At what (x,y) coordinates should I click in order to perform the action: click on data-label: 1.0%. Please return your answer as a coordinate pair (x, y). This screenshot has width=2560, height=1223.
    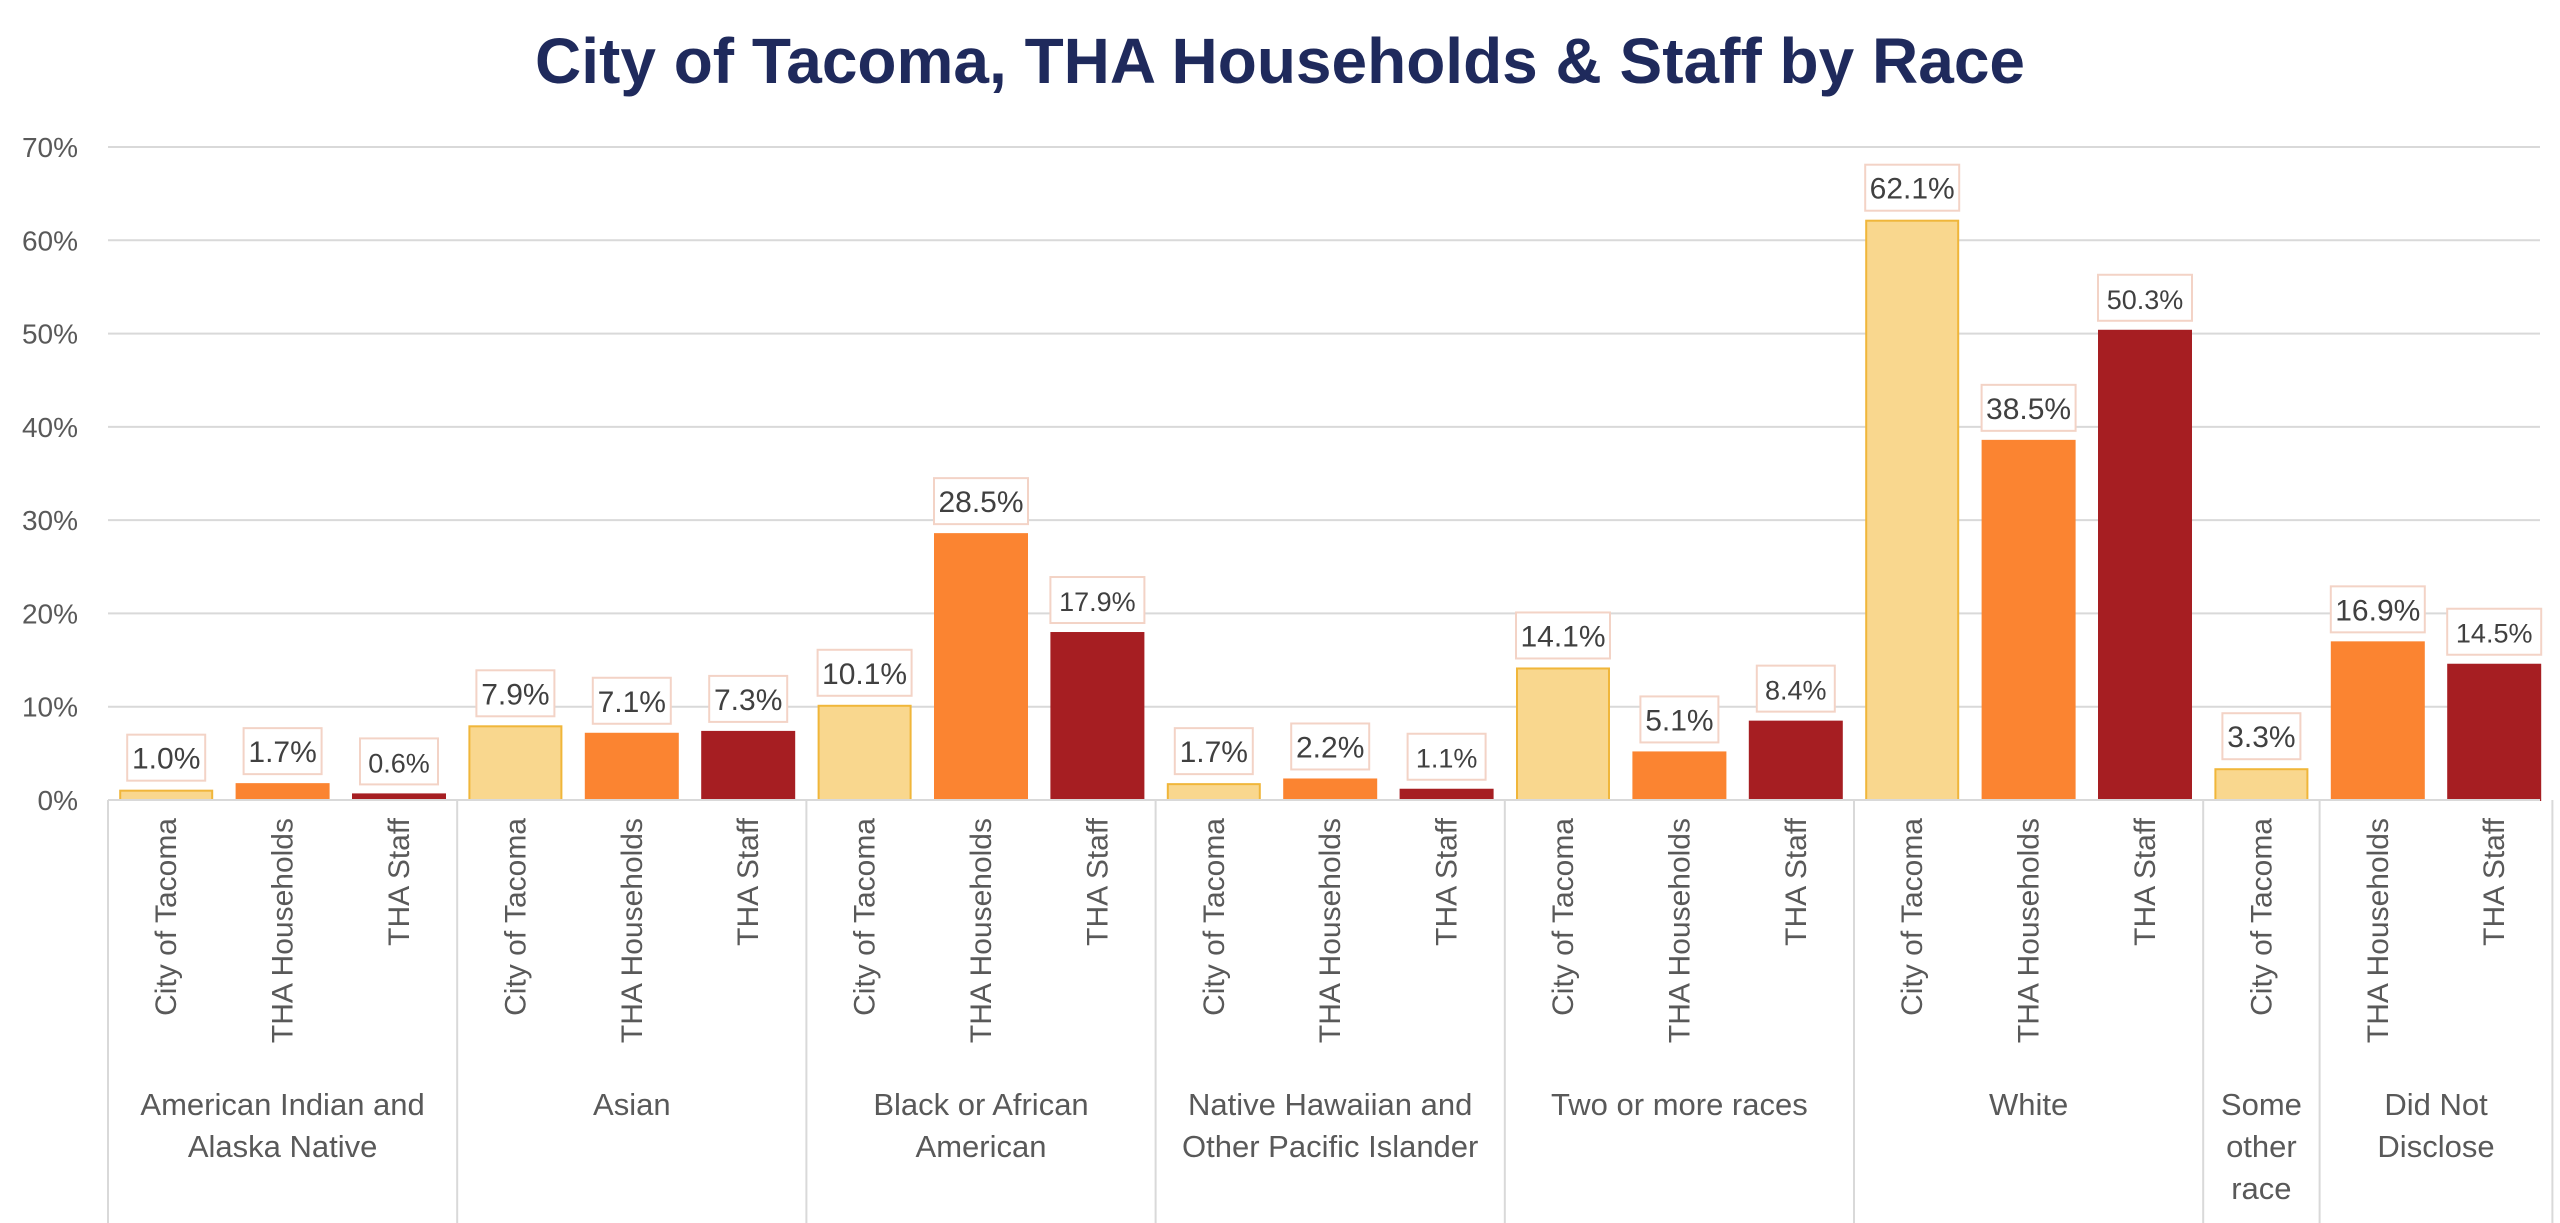
    Looking at the image, I should click on (166, 759).